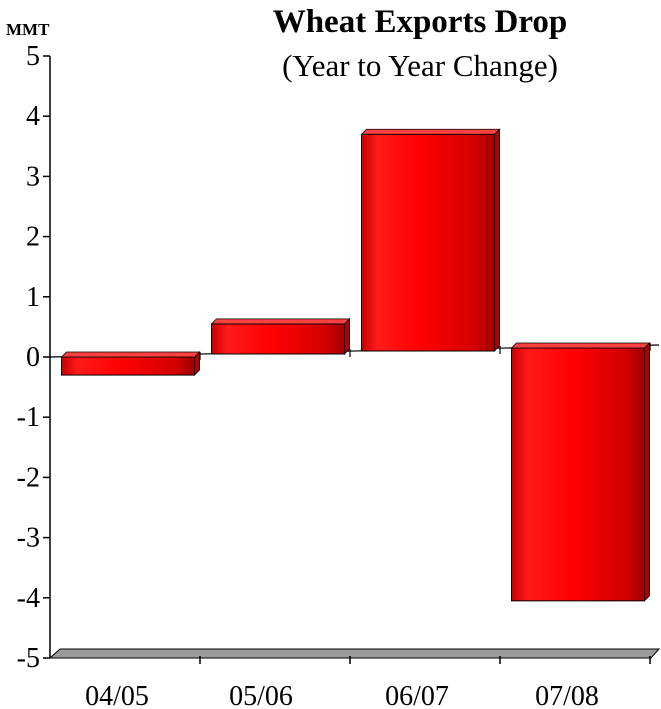  Describe the element at coordinates (28, 658) in the screenshot. I see `y-tick-label: -5` at that location.